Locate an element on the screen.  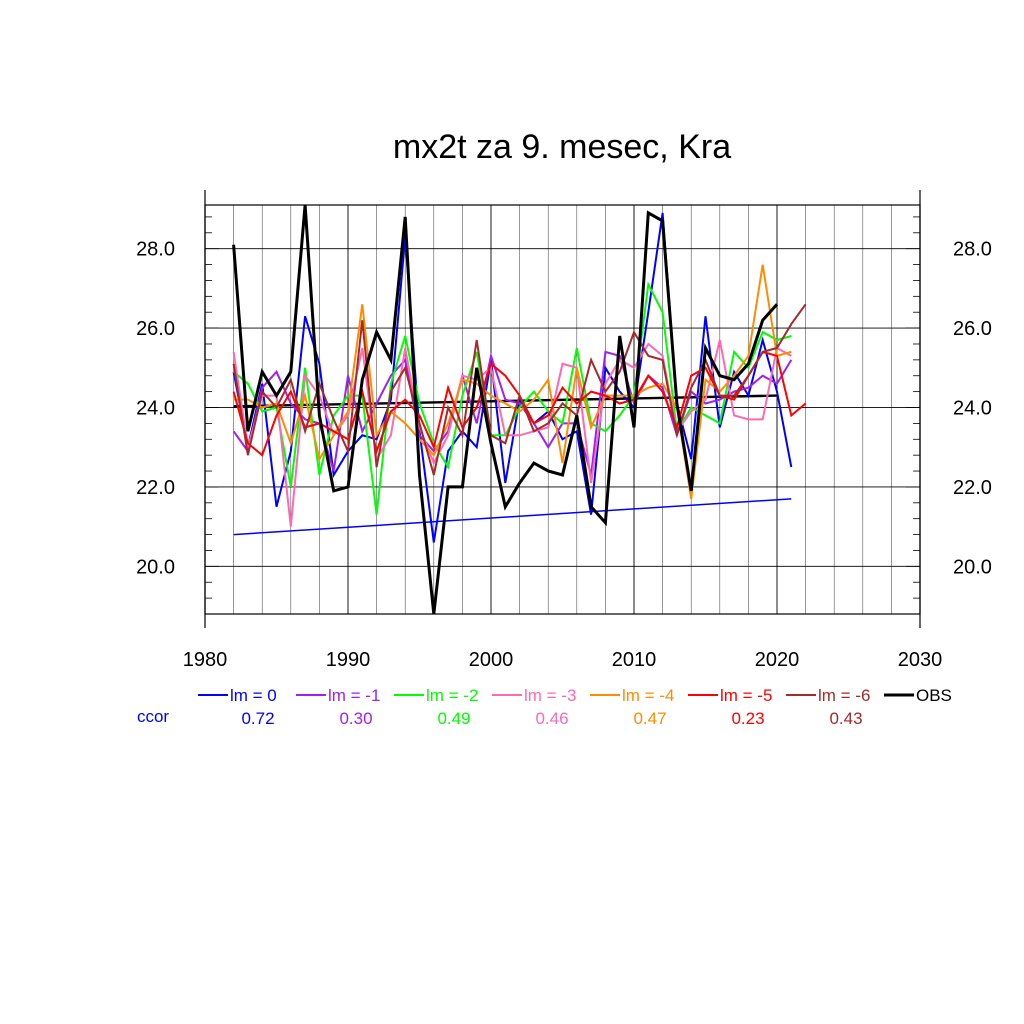
ccor-label: ccor is located at coordinates (153, 716).